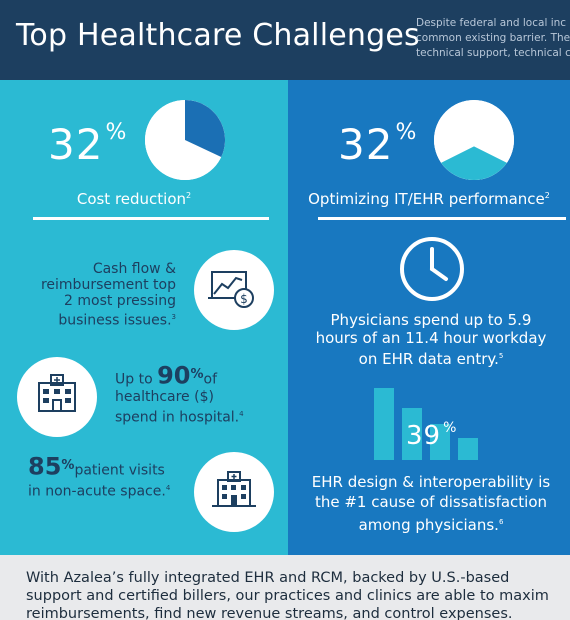 Image resolution: width=570 pixels, height=620 pixels. I want to click on hospital-line: healthcare ($), so click(164, 396).